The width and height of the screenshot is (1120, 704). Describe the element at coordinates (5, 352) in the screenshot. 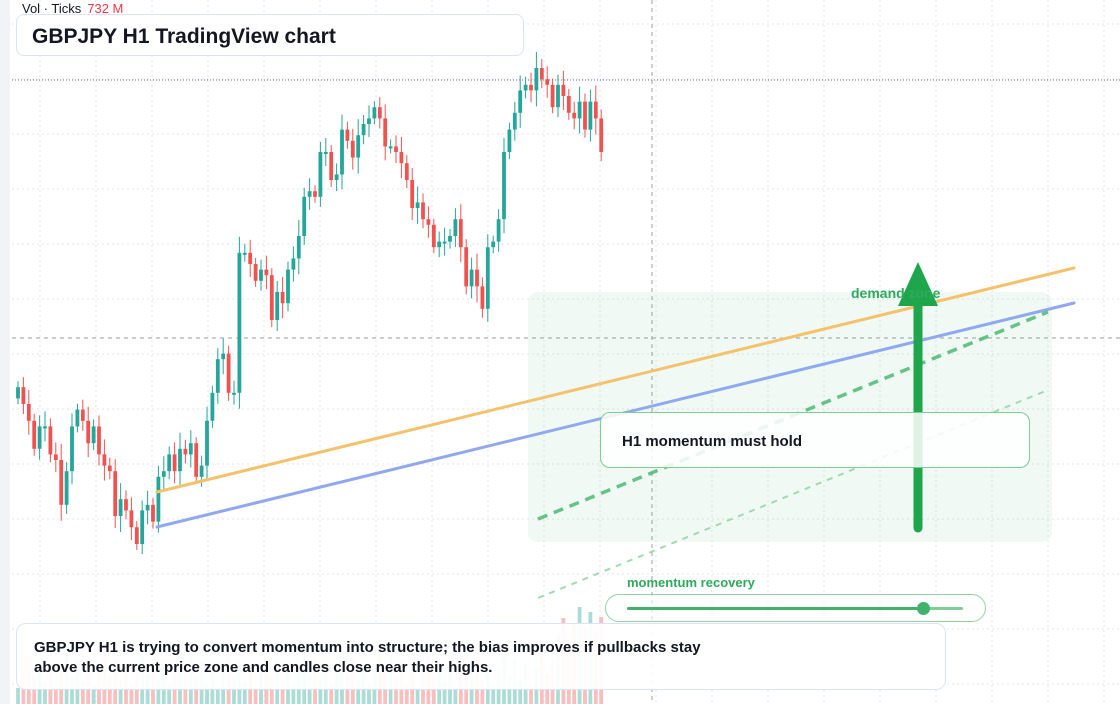

I see `left-toolbar-strip` at that location.